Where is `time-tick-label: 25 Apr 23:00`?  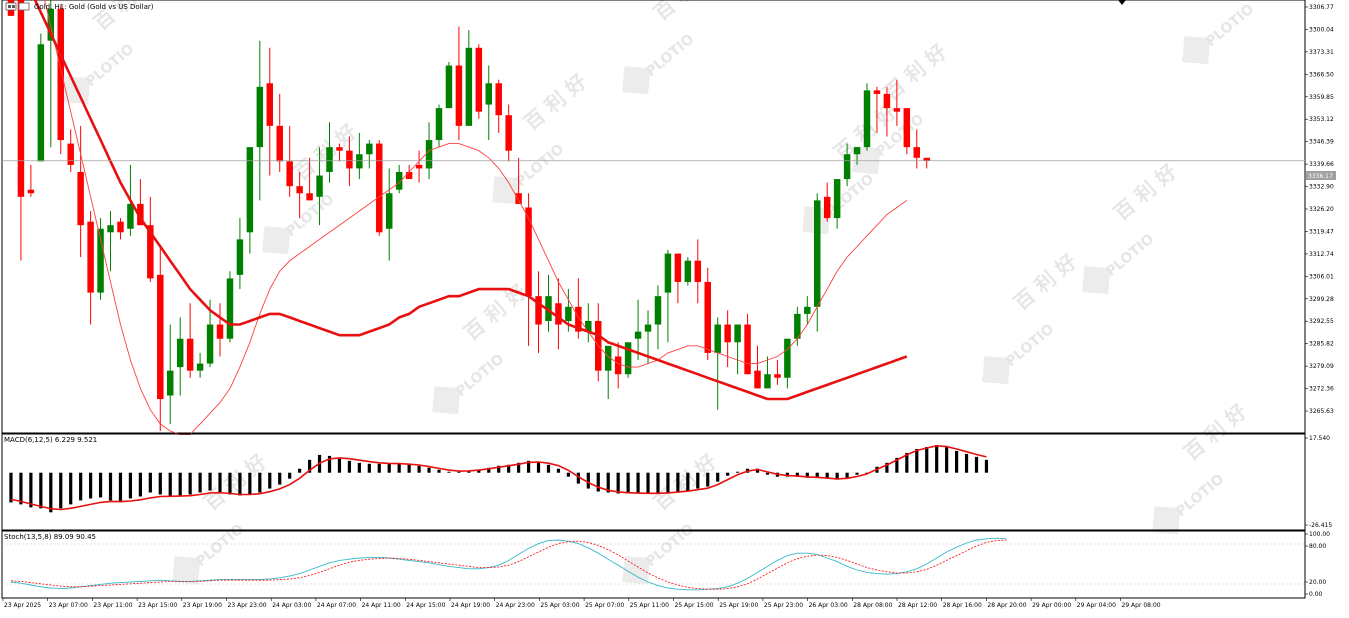
time-tick-label: 25 Apr 23:00 is located at coordinates (783, 605).